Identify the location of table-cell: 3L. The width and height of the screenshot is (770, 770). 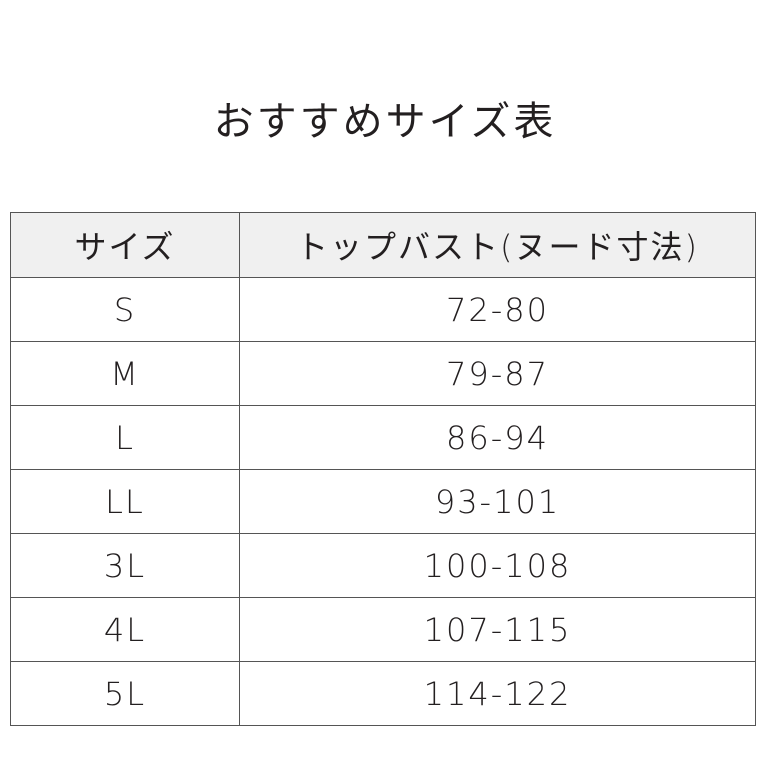
(125, 565).